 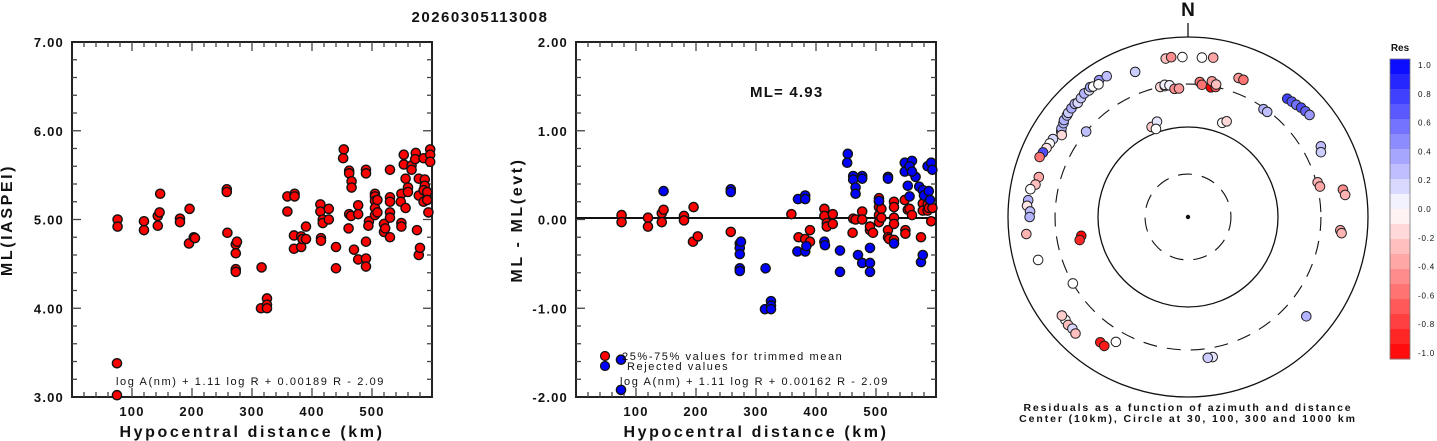 I want to click on y-tick-label: 3.00, so click(x=49, y=397).